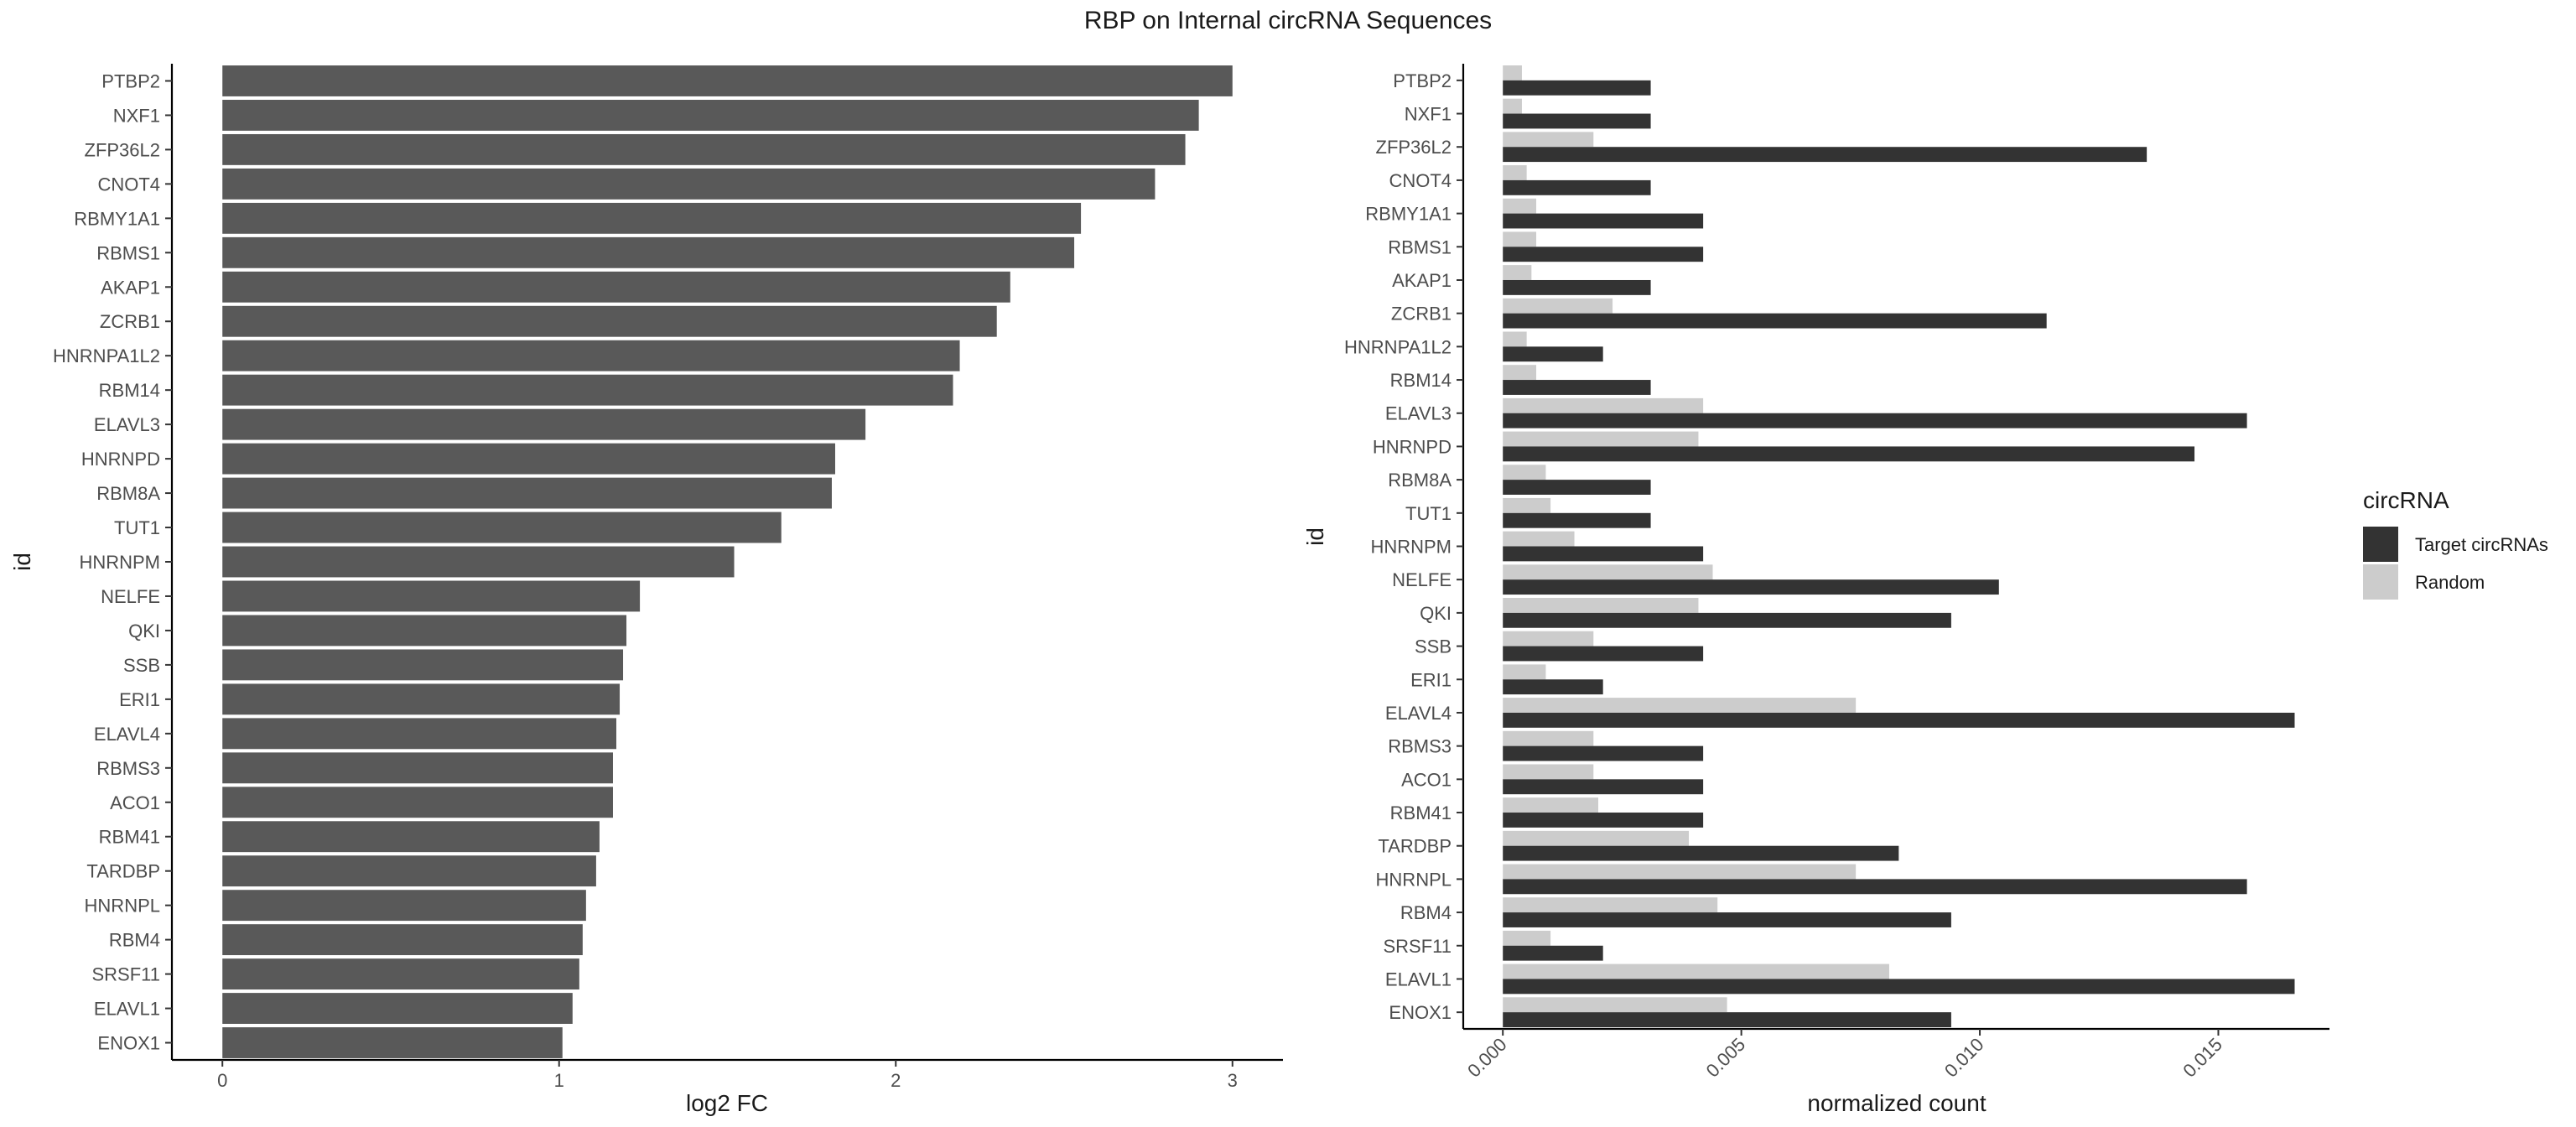 This screenshot has width=2576, height=1127. What do you see at coordinates (1849, 454) in the screenshot?
I see `bar-target-hnrnpd` at bounding box center [1849, 454].